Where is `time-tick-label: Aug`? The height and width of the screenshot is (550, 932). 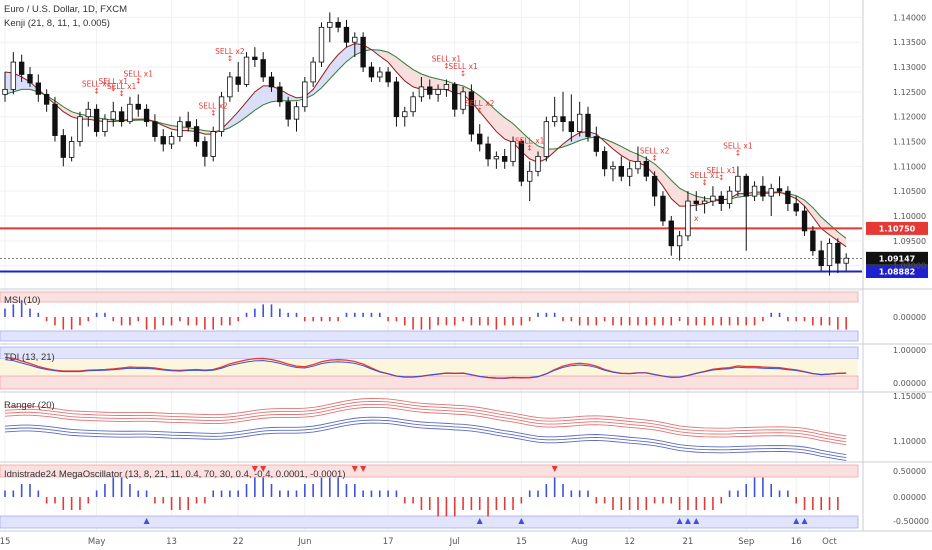 time-tick-label: Aug is located at coordinates (579, 542).